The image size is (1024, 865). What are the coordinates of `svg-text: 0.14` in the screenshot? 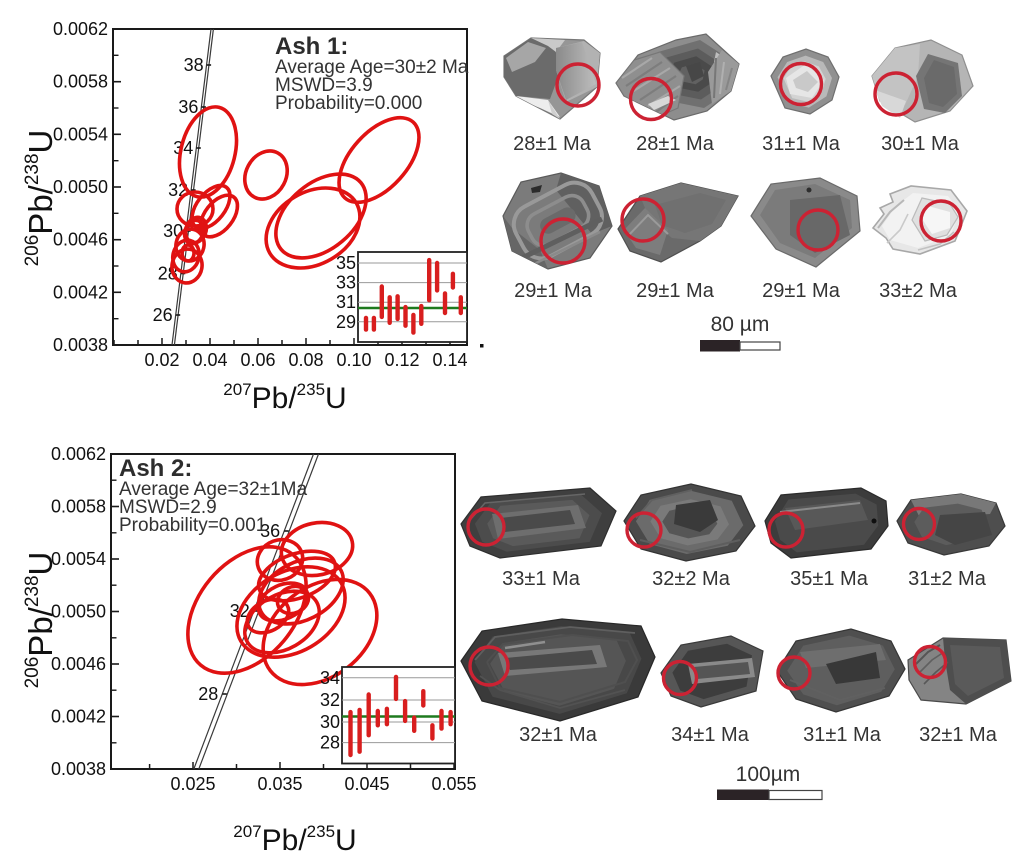 It's located at (449, 360).